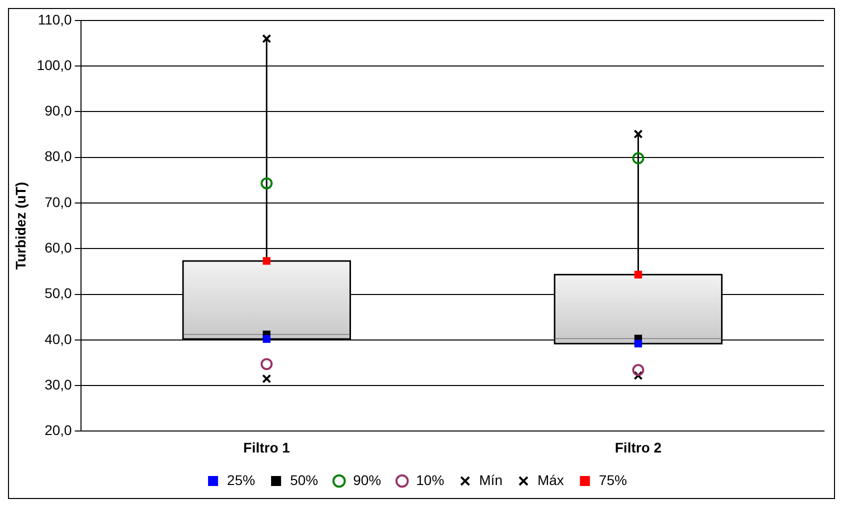  What do you see at coordinates (54, 64) in the screenshot?
I see `y-tick-label: 100,0` at bounding box center [54, 64].